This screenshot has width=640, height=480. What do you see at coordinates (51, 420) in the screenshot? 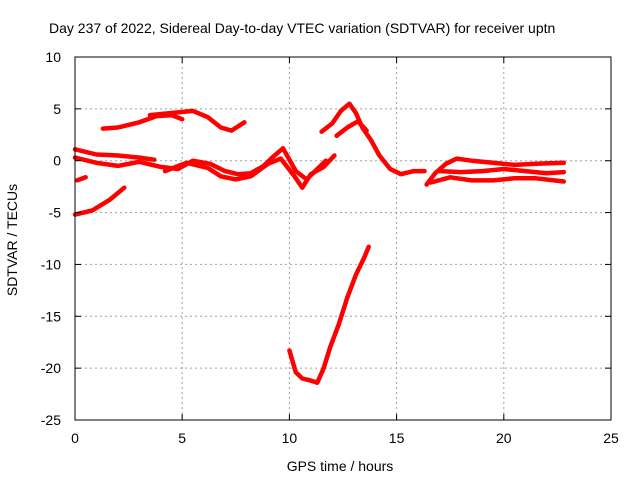
I see `y-tick-label: -25` at bounding box center [51, 420].